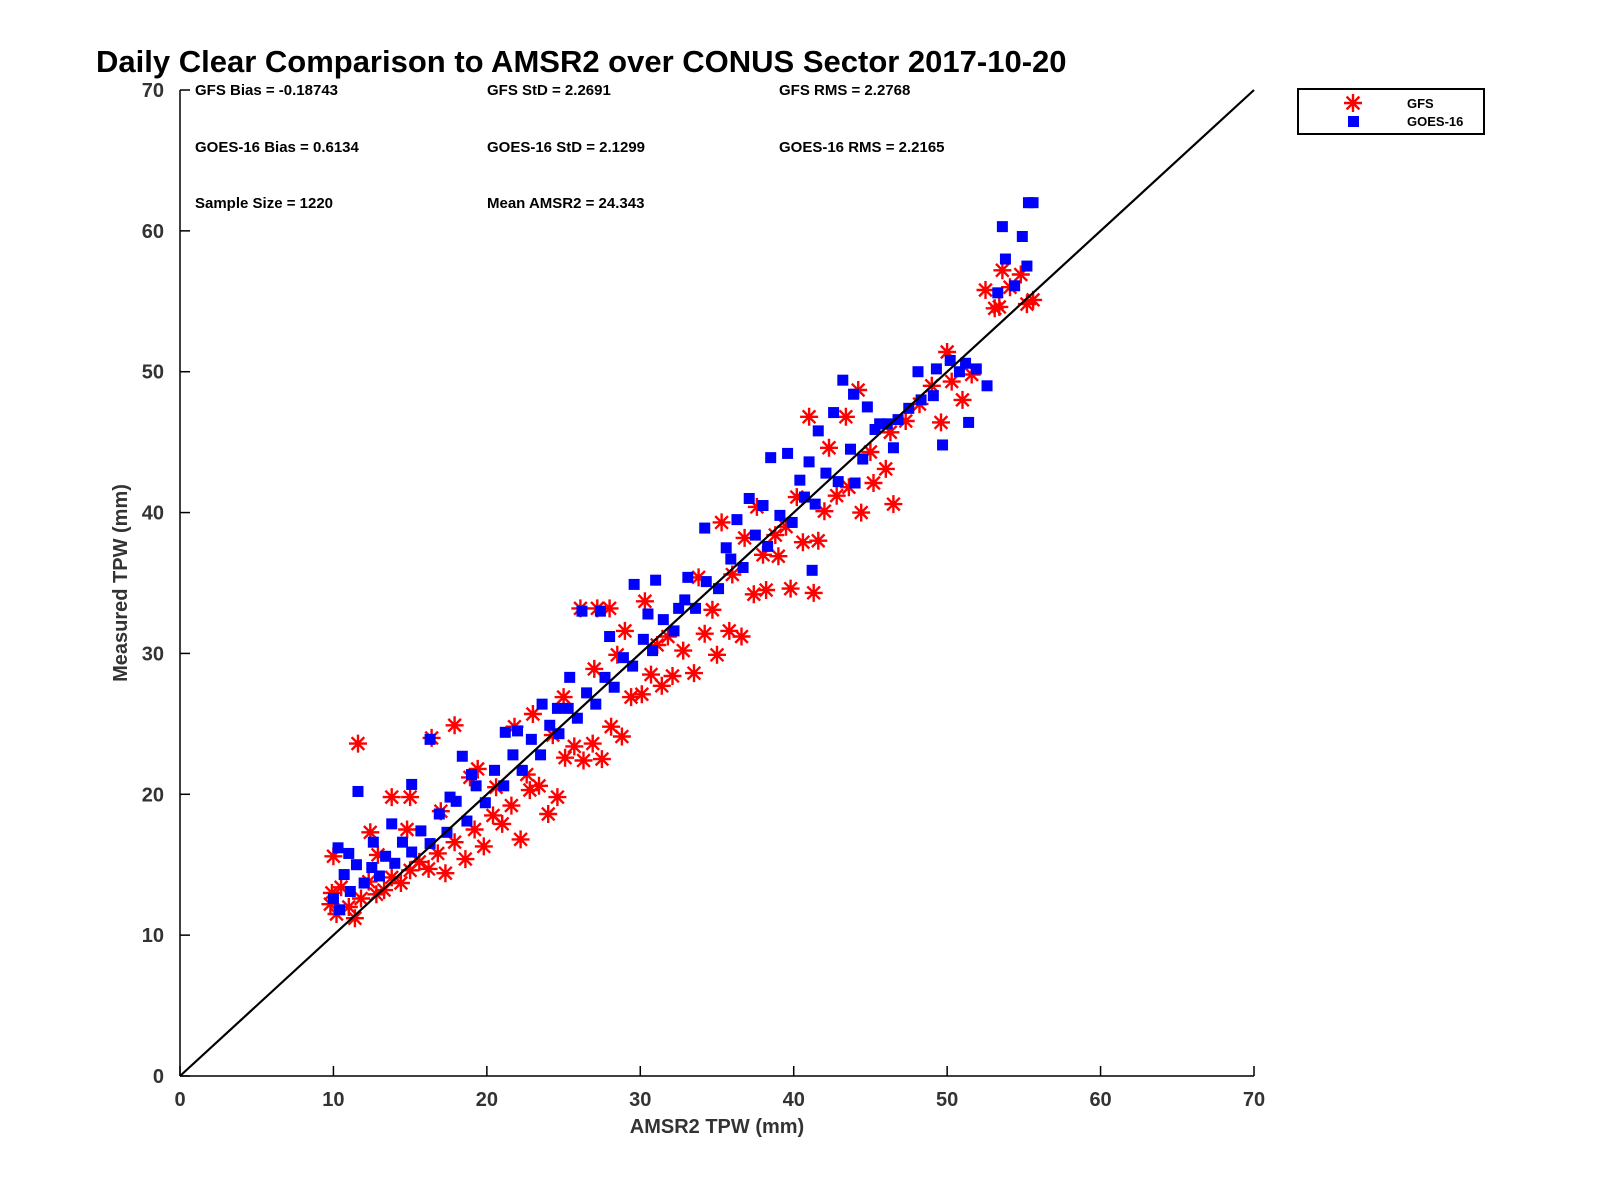 This screenshot has width=1600, height=1200. Describe the element at coordinates (947, 1100) in the screenshot. I see `x-tick-label: 50` at that location.